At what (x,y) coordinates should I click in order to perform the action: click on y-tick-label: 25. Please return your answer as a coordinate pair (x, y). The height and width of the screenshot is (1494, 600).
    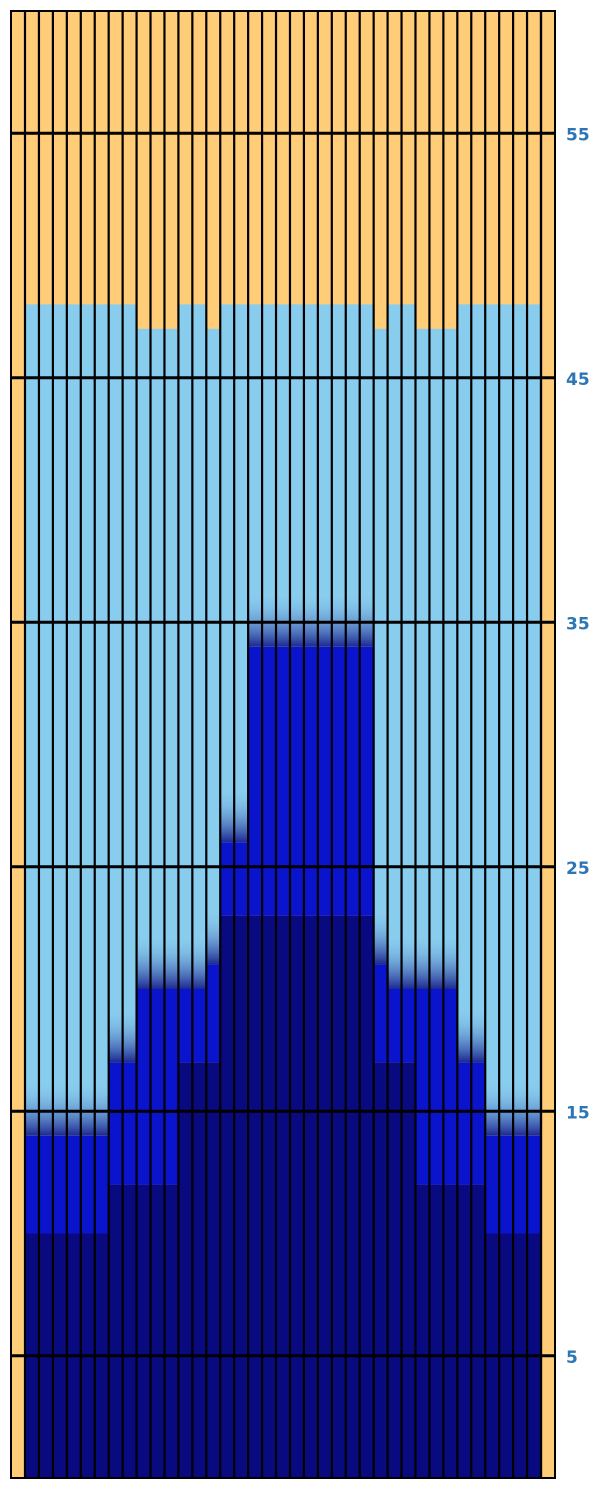
    Looking at the image, I should click on (578, 869).